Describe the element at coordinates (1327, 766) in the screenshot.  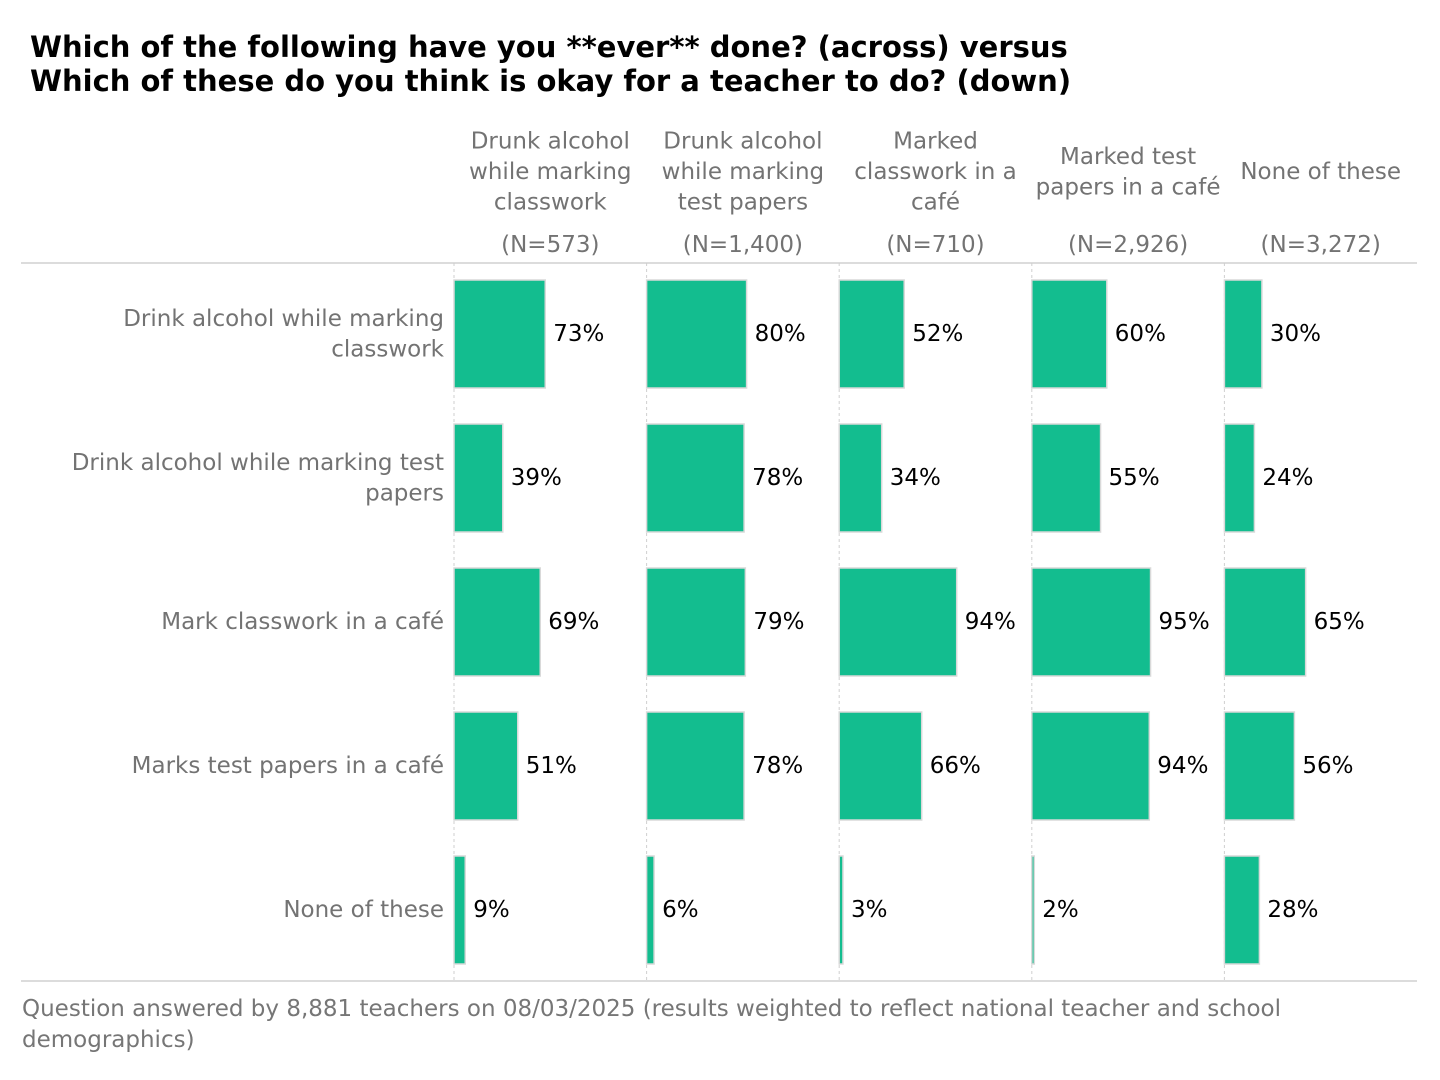
I see `bar-value-label: 56%` at that location.